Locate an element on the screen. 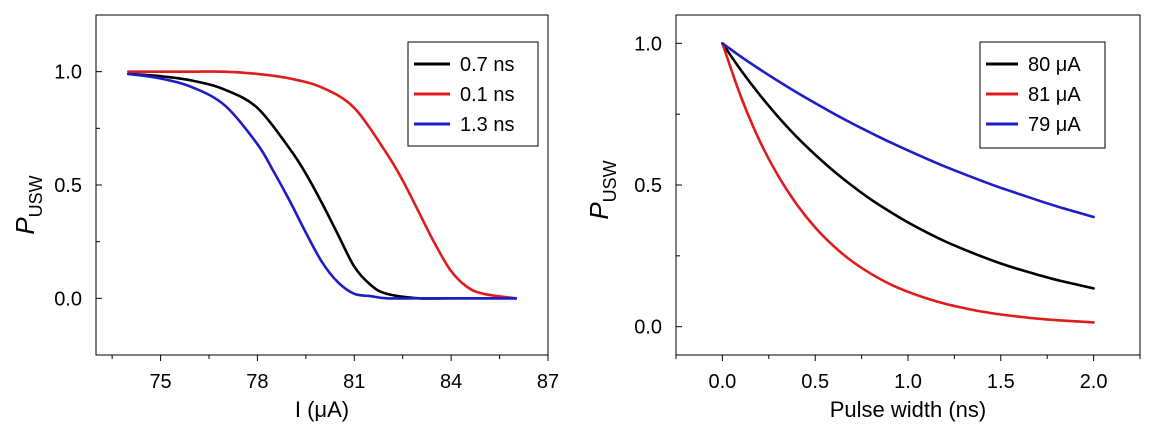 Image resolution: width=1152 pixels, height=436 pixels. right-x-tick-label: 0.0 is located at coordinates (722, 382).